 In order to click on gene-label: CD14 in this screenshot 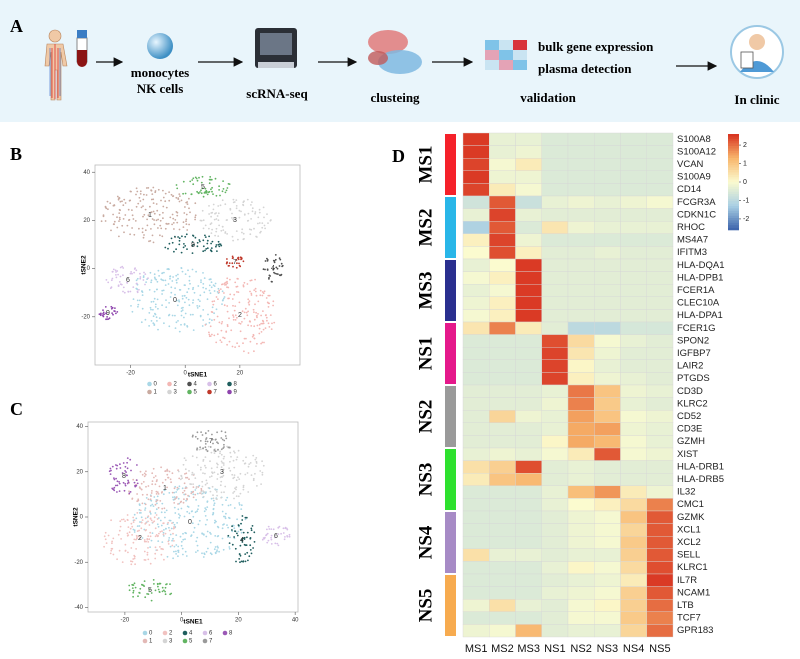, I will do `click(689, 189)`.